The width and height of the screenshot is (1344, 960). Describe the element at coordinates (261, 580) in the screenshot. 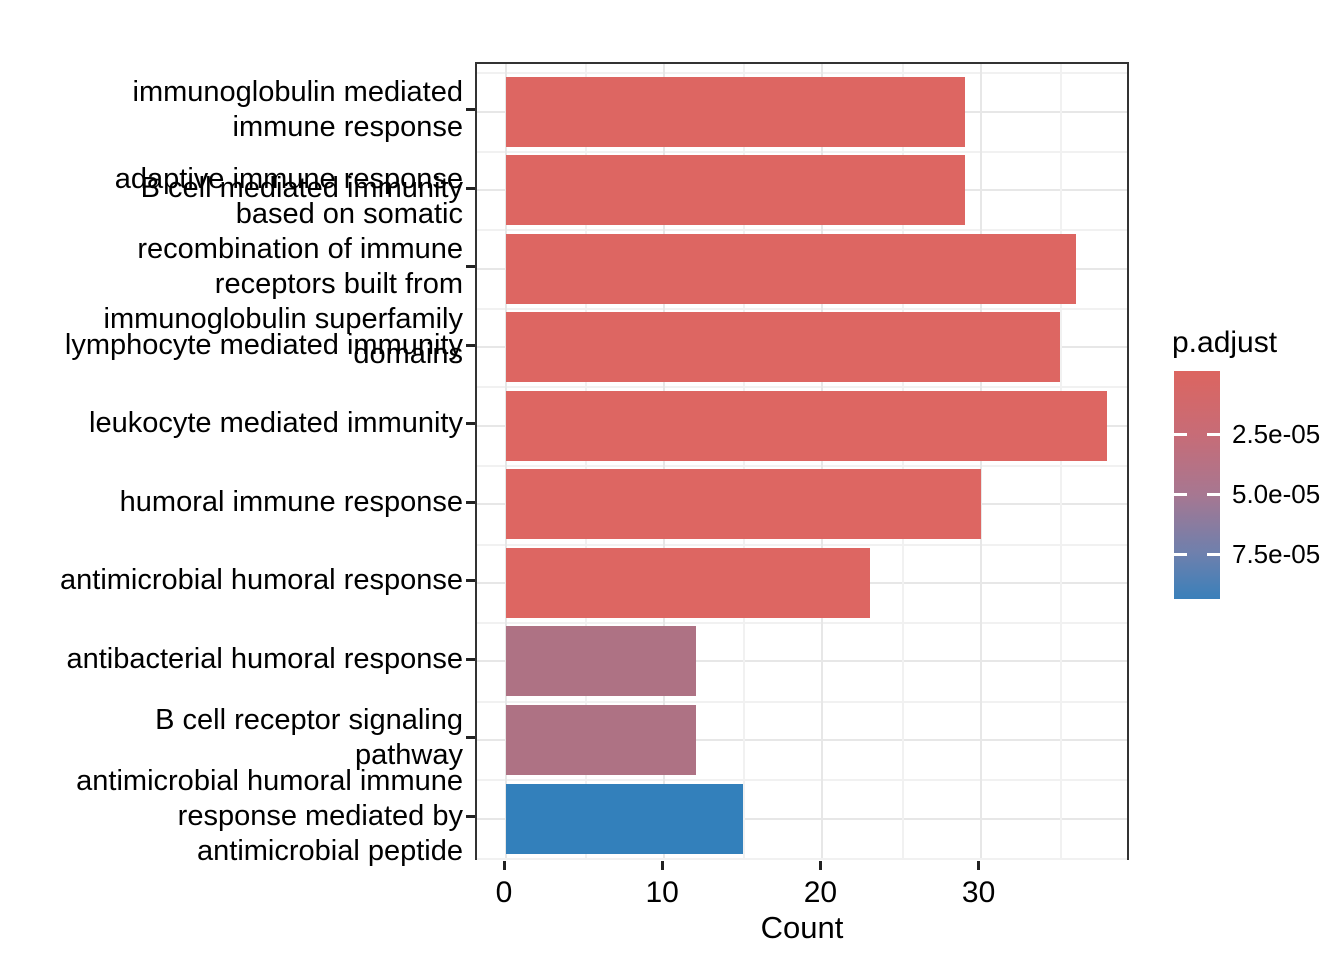

I see `y-axis-label: antimicrobial humoral response` at that location.